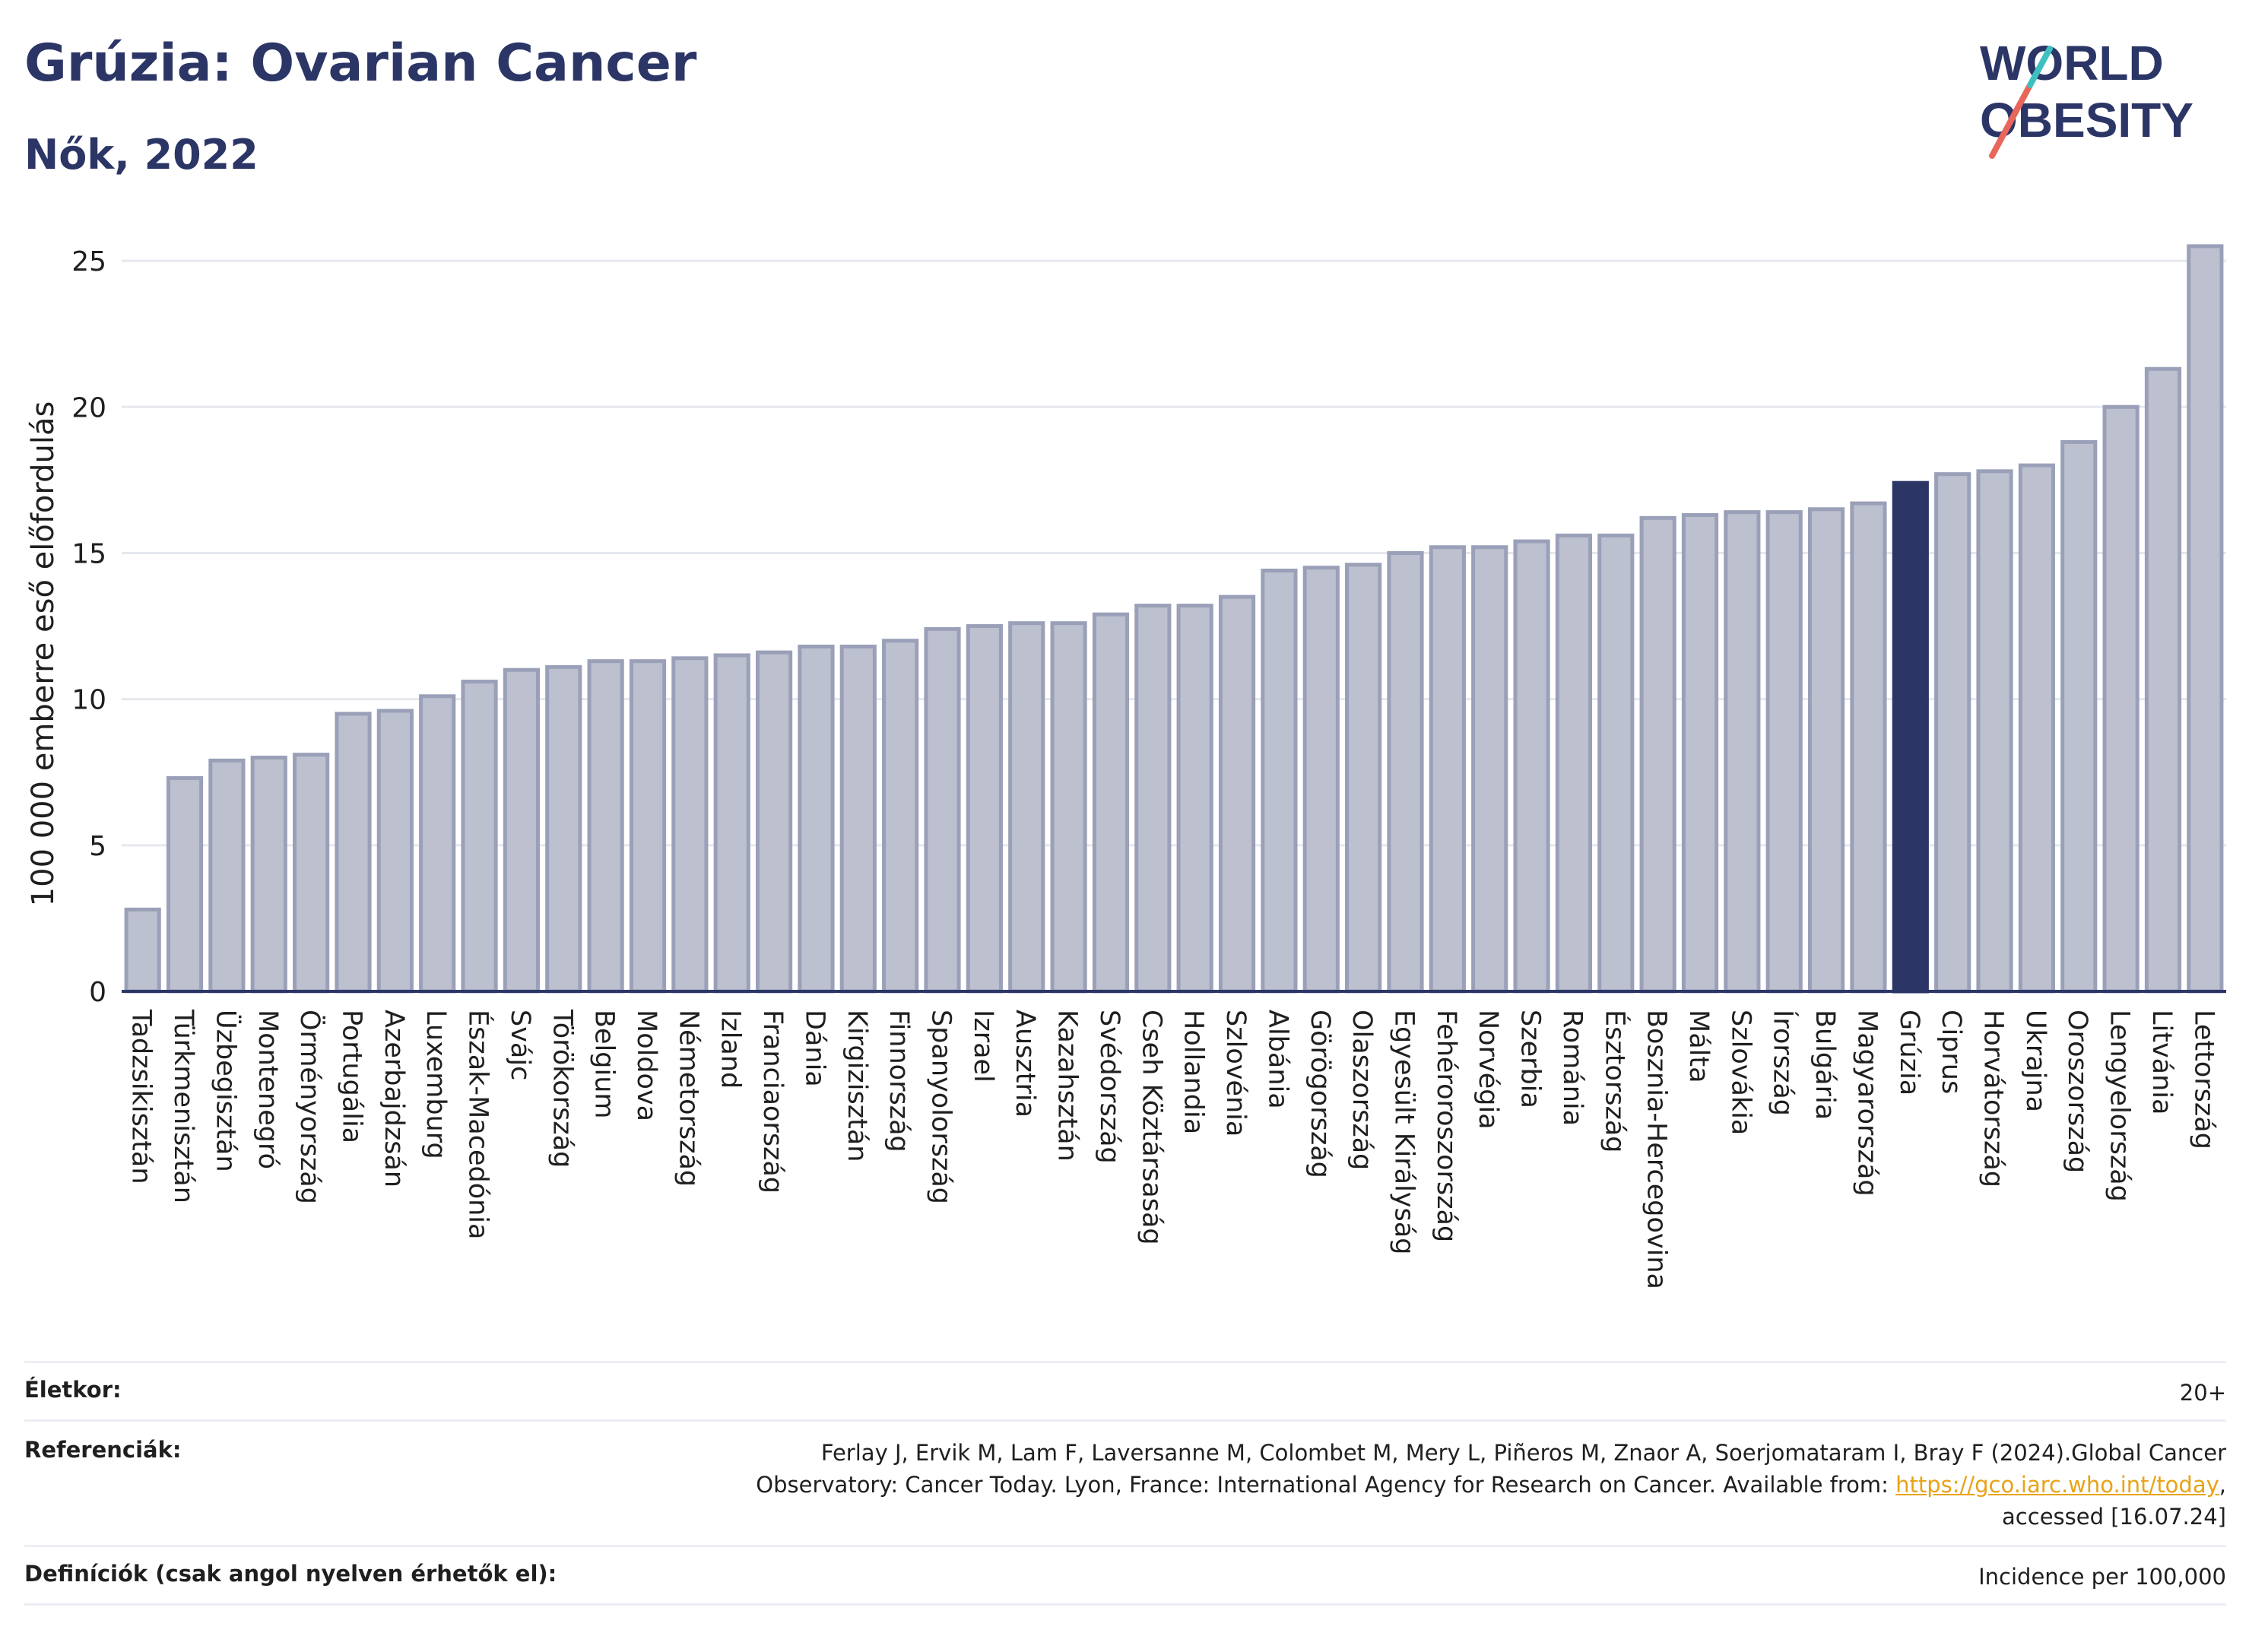 This screenshot has height=1652, width=2249. What do you see at coordinates (310, 1107) in the screenshot?
I see `x-tick-label: Örményország` at bounding box center [310, 1107].